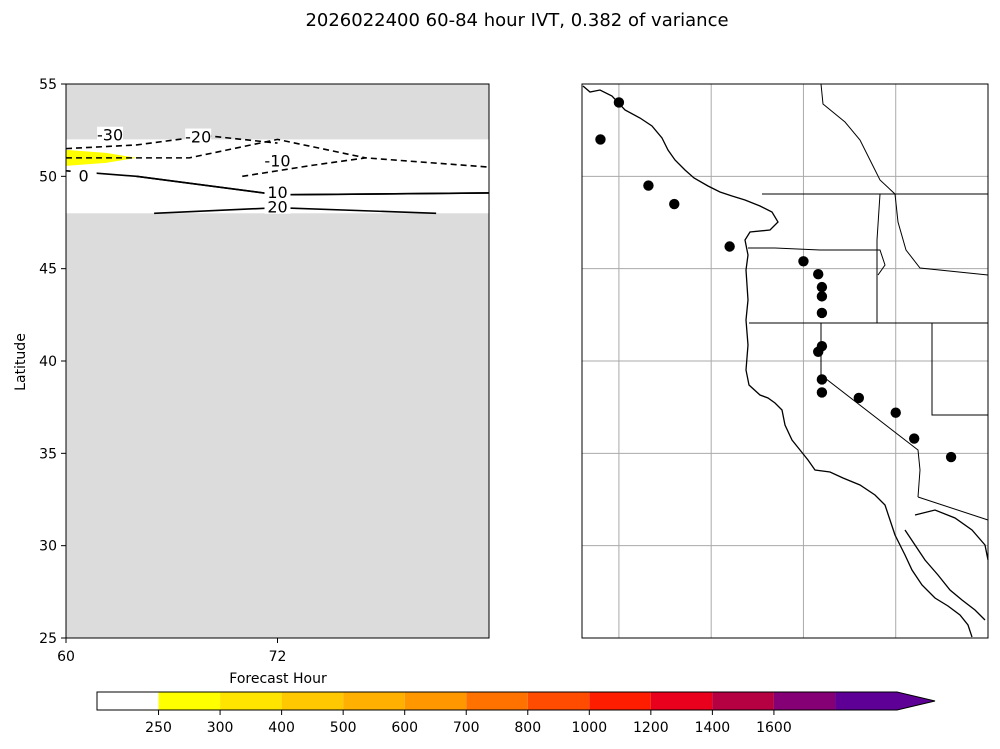  Describe the element at coordinates (466, 728) in the screenshot. I see `colorbar-tick-label: 700` at that location.